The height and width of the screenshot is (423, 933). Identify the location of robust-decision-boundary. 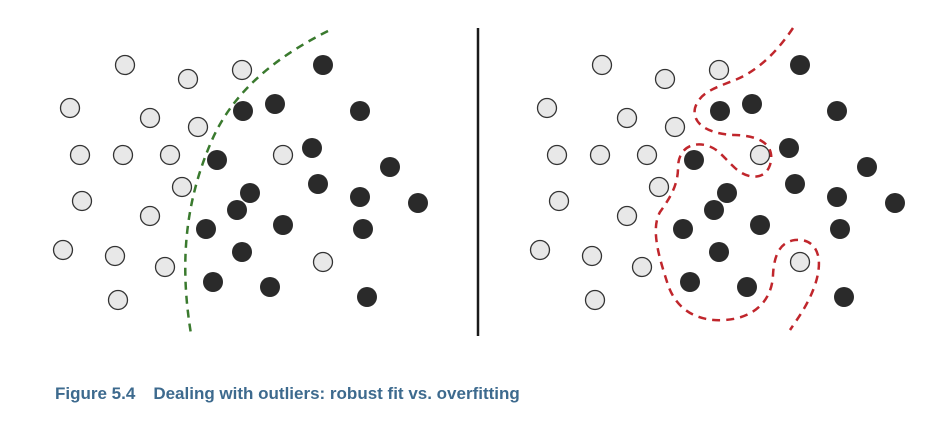
(256, 182).